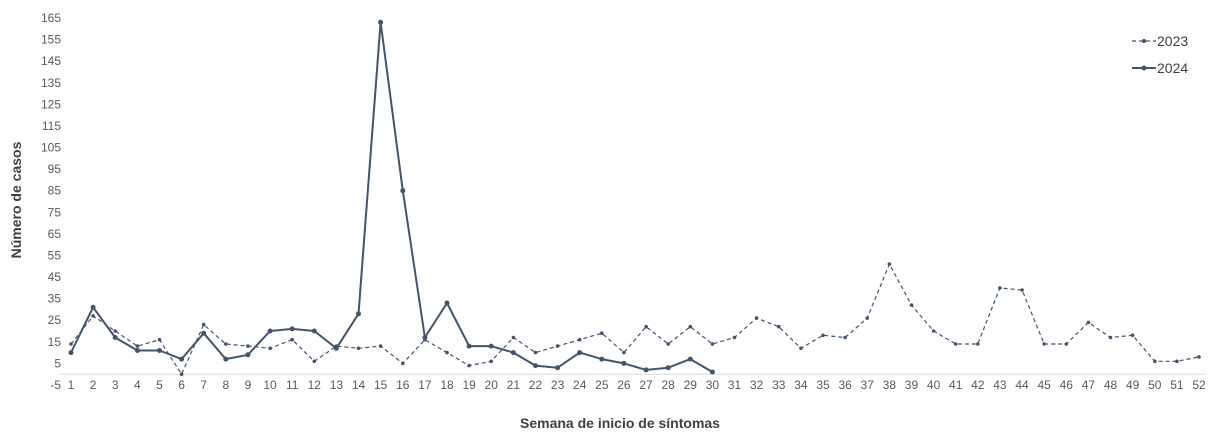 The width and height of the screenshot is (1208, 436). I want to click on y-tick-label: 5, so click(57, 363).